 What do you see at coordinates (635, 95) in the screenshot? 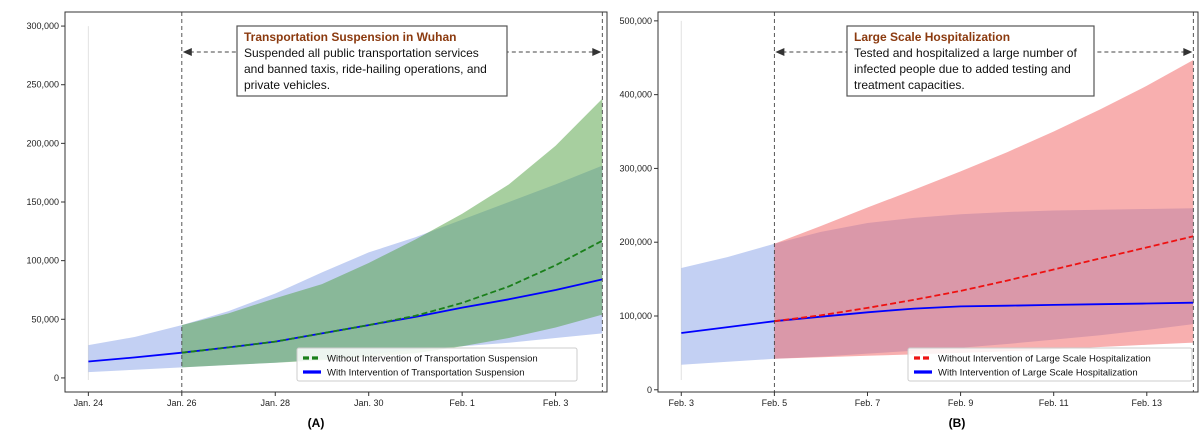
I see `y-tick-label: 400,000` at bounding box center [635, 95].